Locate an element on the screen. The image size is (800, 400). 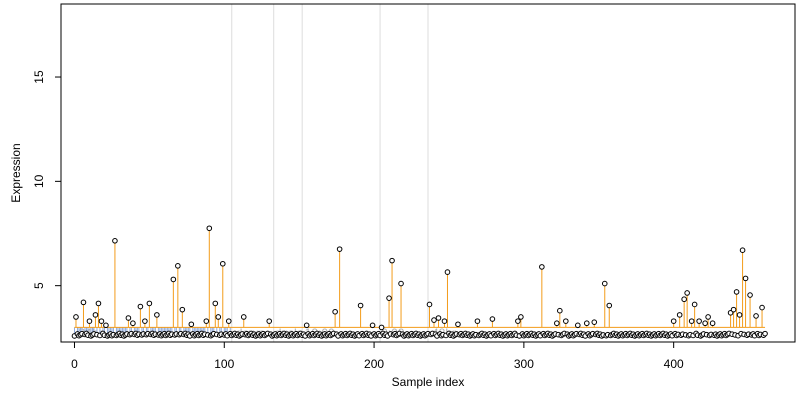
x-tick-label: 200 is located at coordinates (374, 364).